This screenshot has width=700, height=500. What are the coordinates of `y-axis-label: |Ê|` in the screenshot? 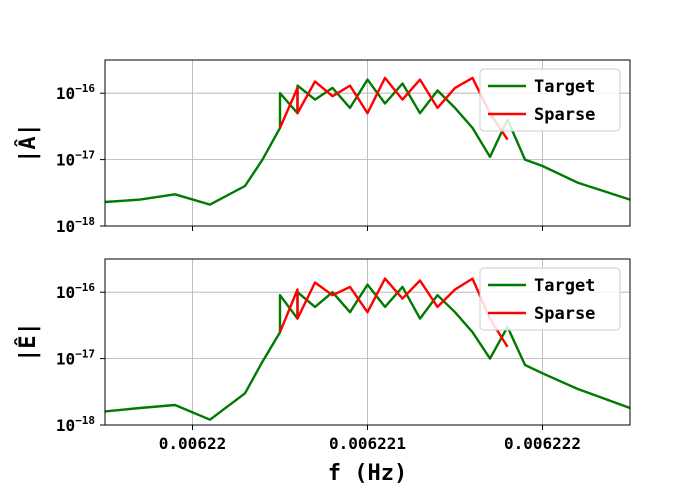 It's located at (28, 342).